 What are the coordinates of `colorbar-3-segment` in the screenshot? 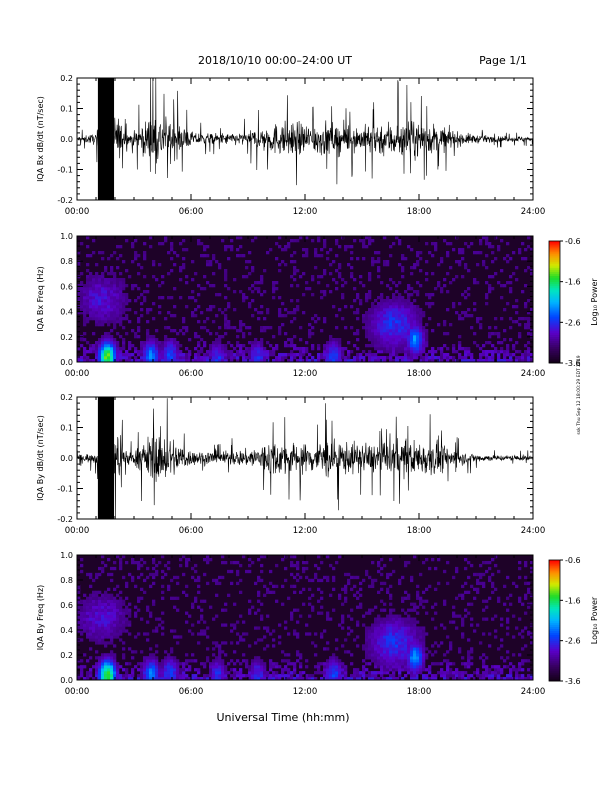 It's located at (554, 652).